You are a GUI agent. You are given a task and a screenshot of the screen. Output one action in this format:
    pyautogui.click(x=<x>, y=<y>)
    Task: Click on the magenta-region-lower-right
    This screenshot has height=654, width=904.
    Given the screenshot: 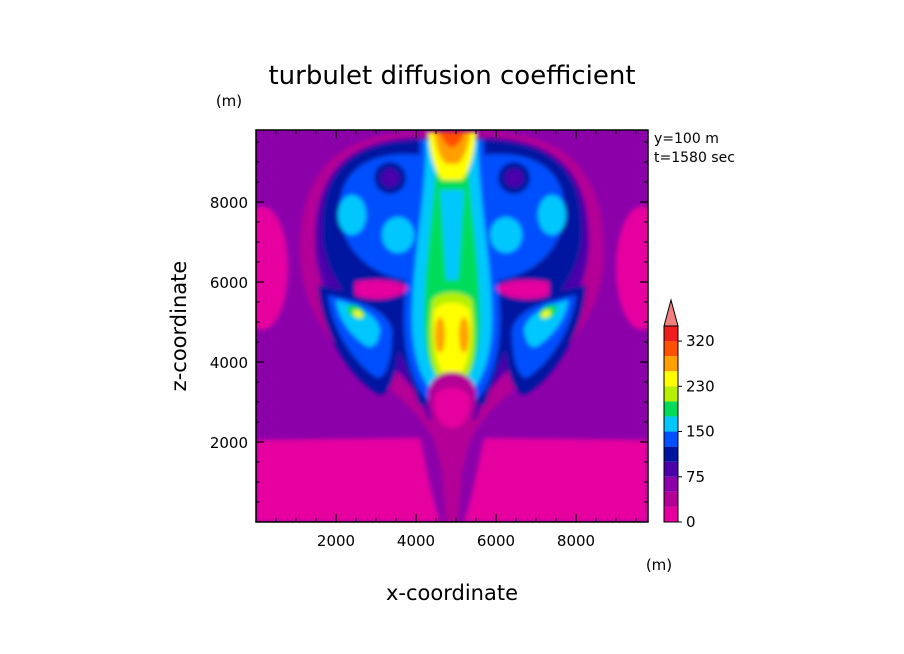 What is the action you would take?
    pyautogui.click(x=556, y=480)
    